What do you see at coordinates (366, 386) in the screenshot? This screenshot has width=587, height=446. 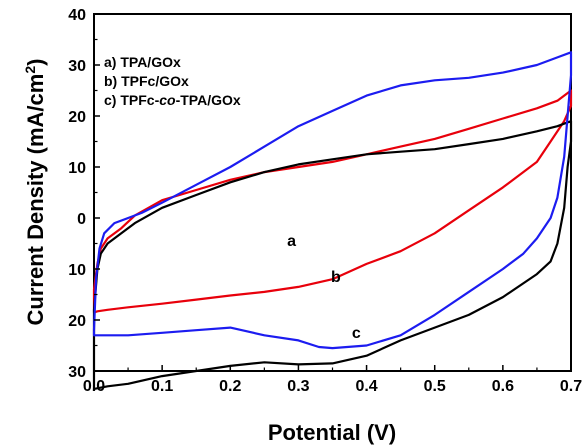 I see `x-tick-label: 0.4` at bounding box center [366, 386].